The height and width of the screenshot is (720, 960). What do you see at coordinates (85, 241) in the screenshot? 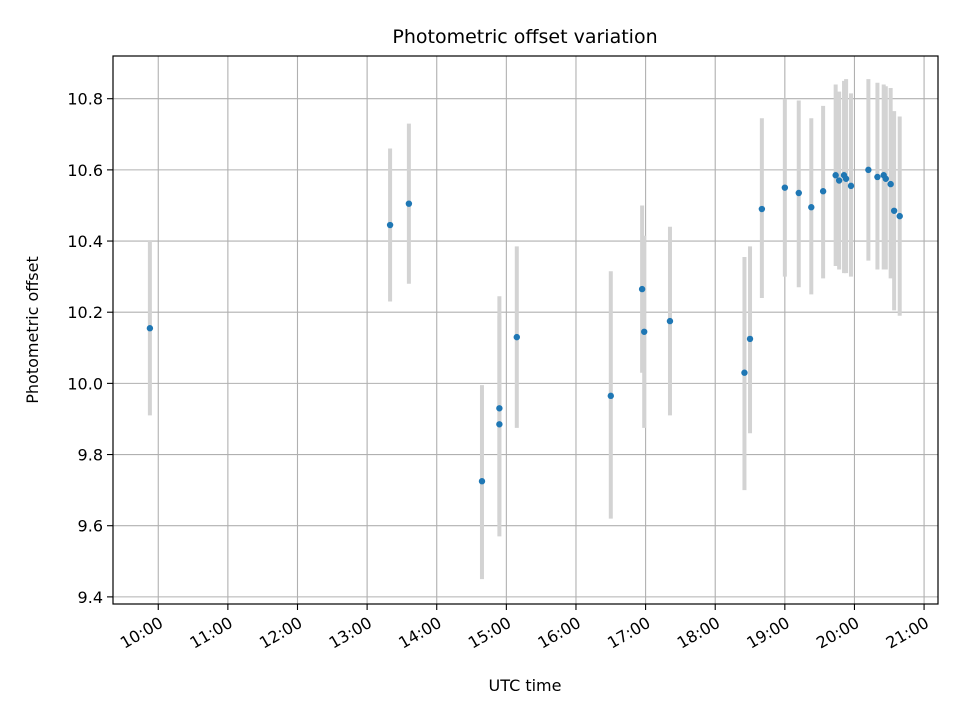
I see `y-tick-label: 10.4` at bounding box center [85, 241].